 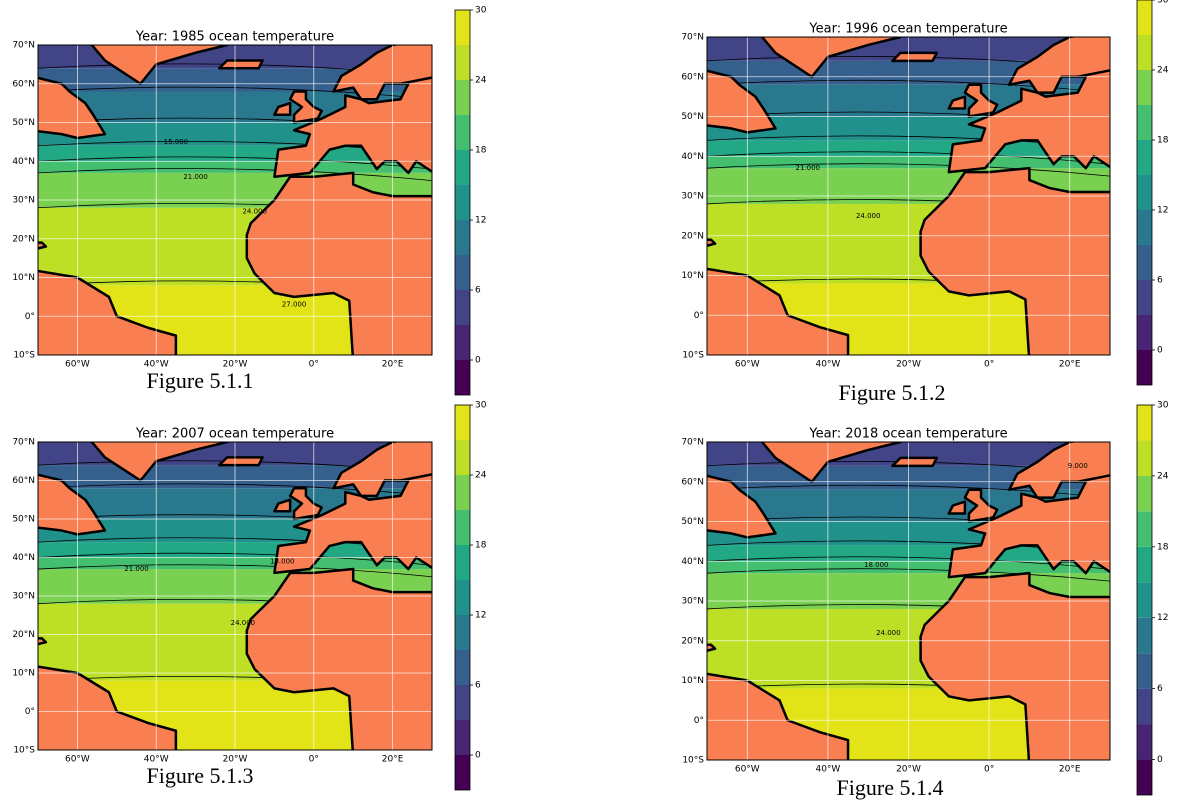 I want to click on map-title: Year: 1985 ocean temperature, so click(x=234, y=37).